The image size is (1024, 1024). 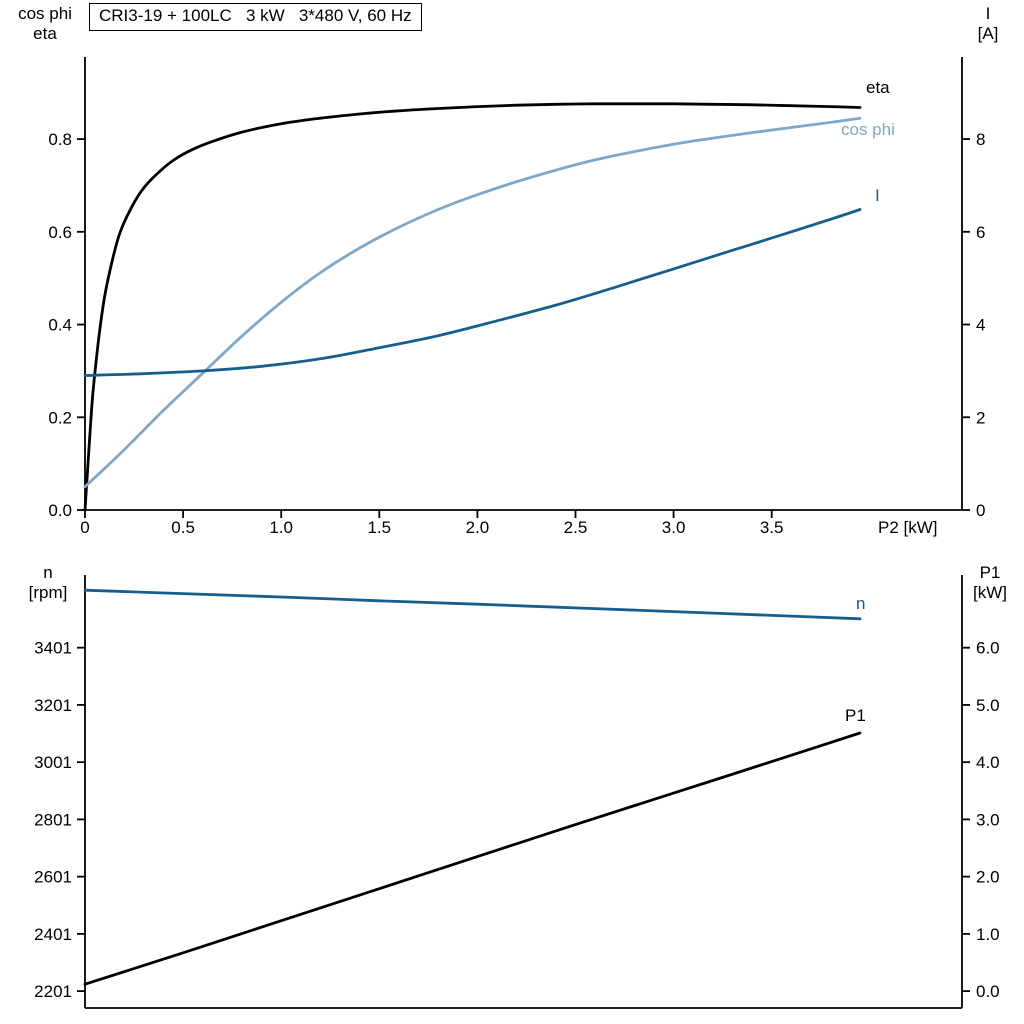 I want to click on right-tick-label: 8, so click(x=980, y=139).